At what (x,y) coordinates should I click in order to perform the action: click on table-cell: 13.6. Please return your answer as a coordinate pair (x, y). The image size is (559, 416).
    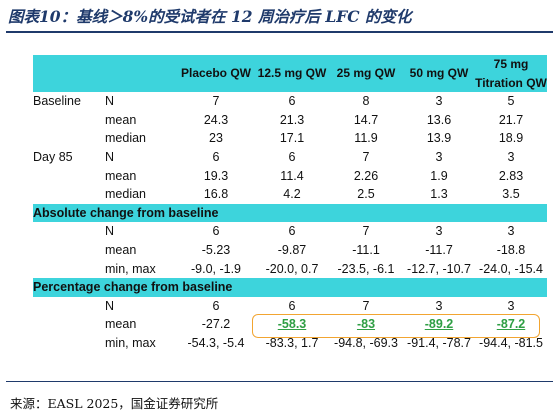
    Looking at the image, I should click on (439, 119).